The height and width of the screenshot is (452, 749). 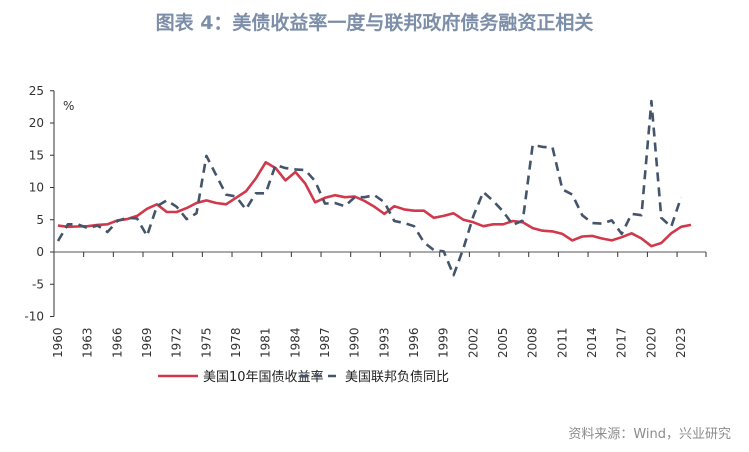 What do you see at coordinates (36, 155) in the screenshot?
I see `y-tick-label: 15` at bounding box center [36, 155].